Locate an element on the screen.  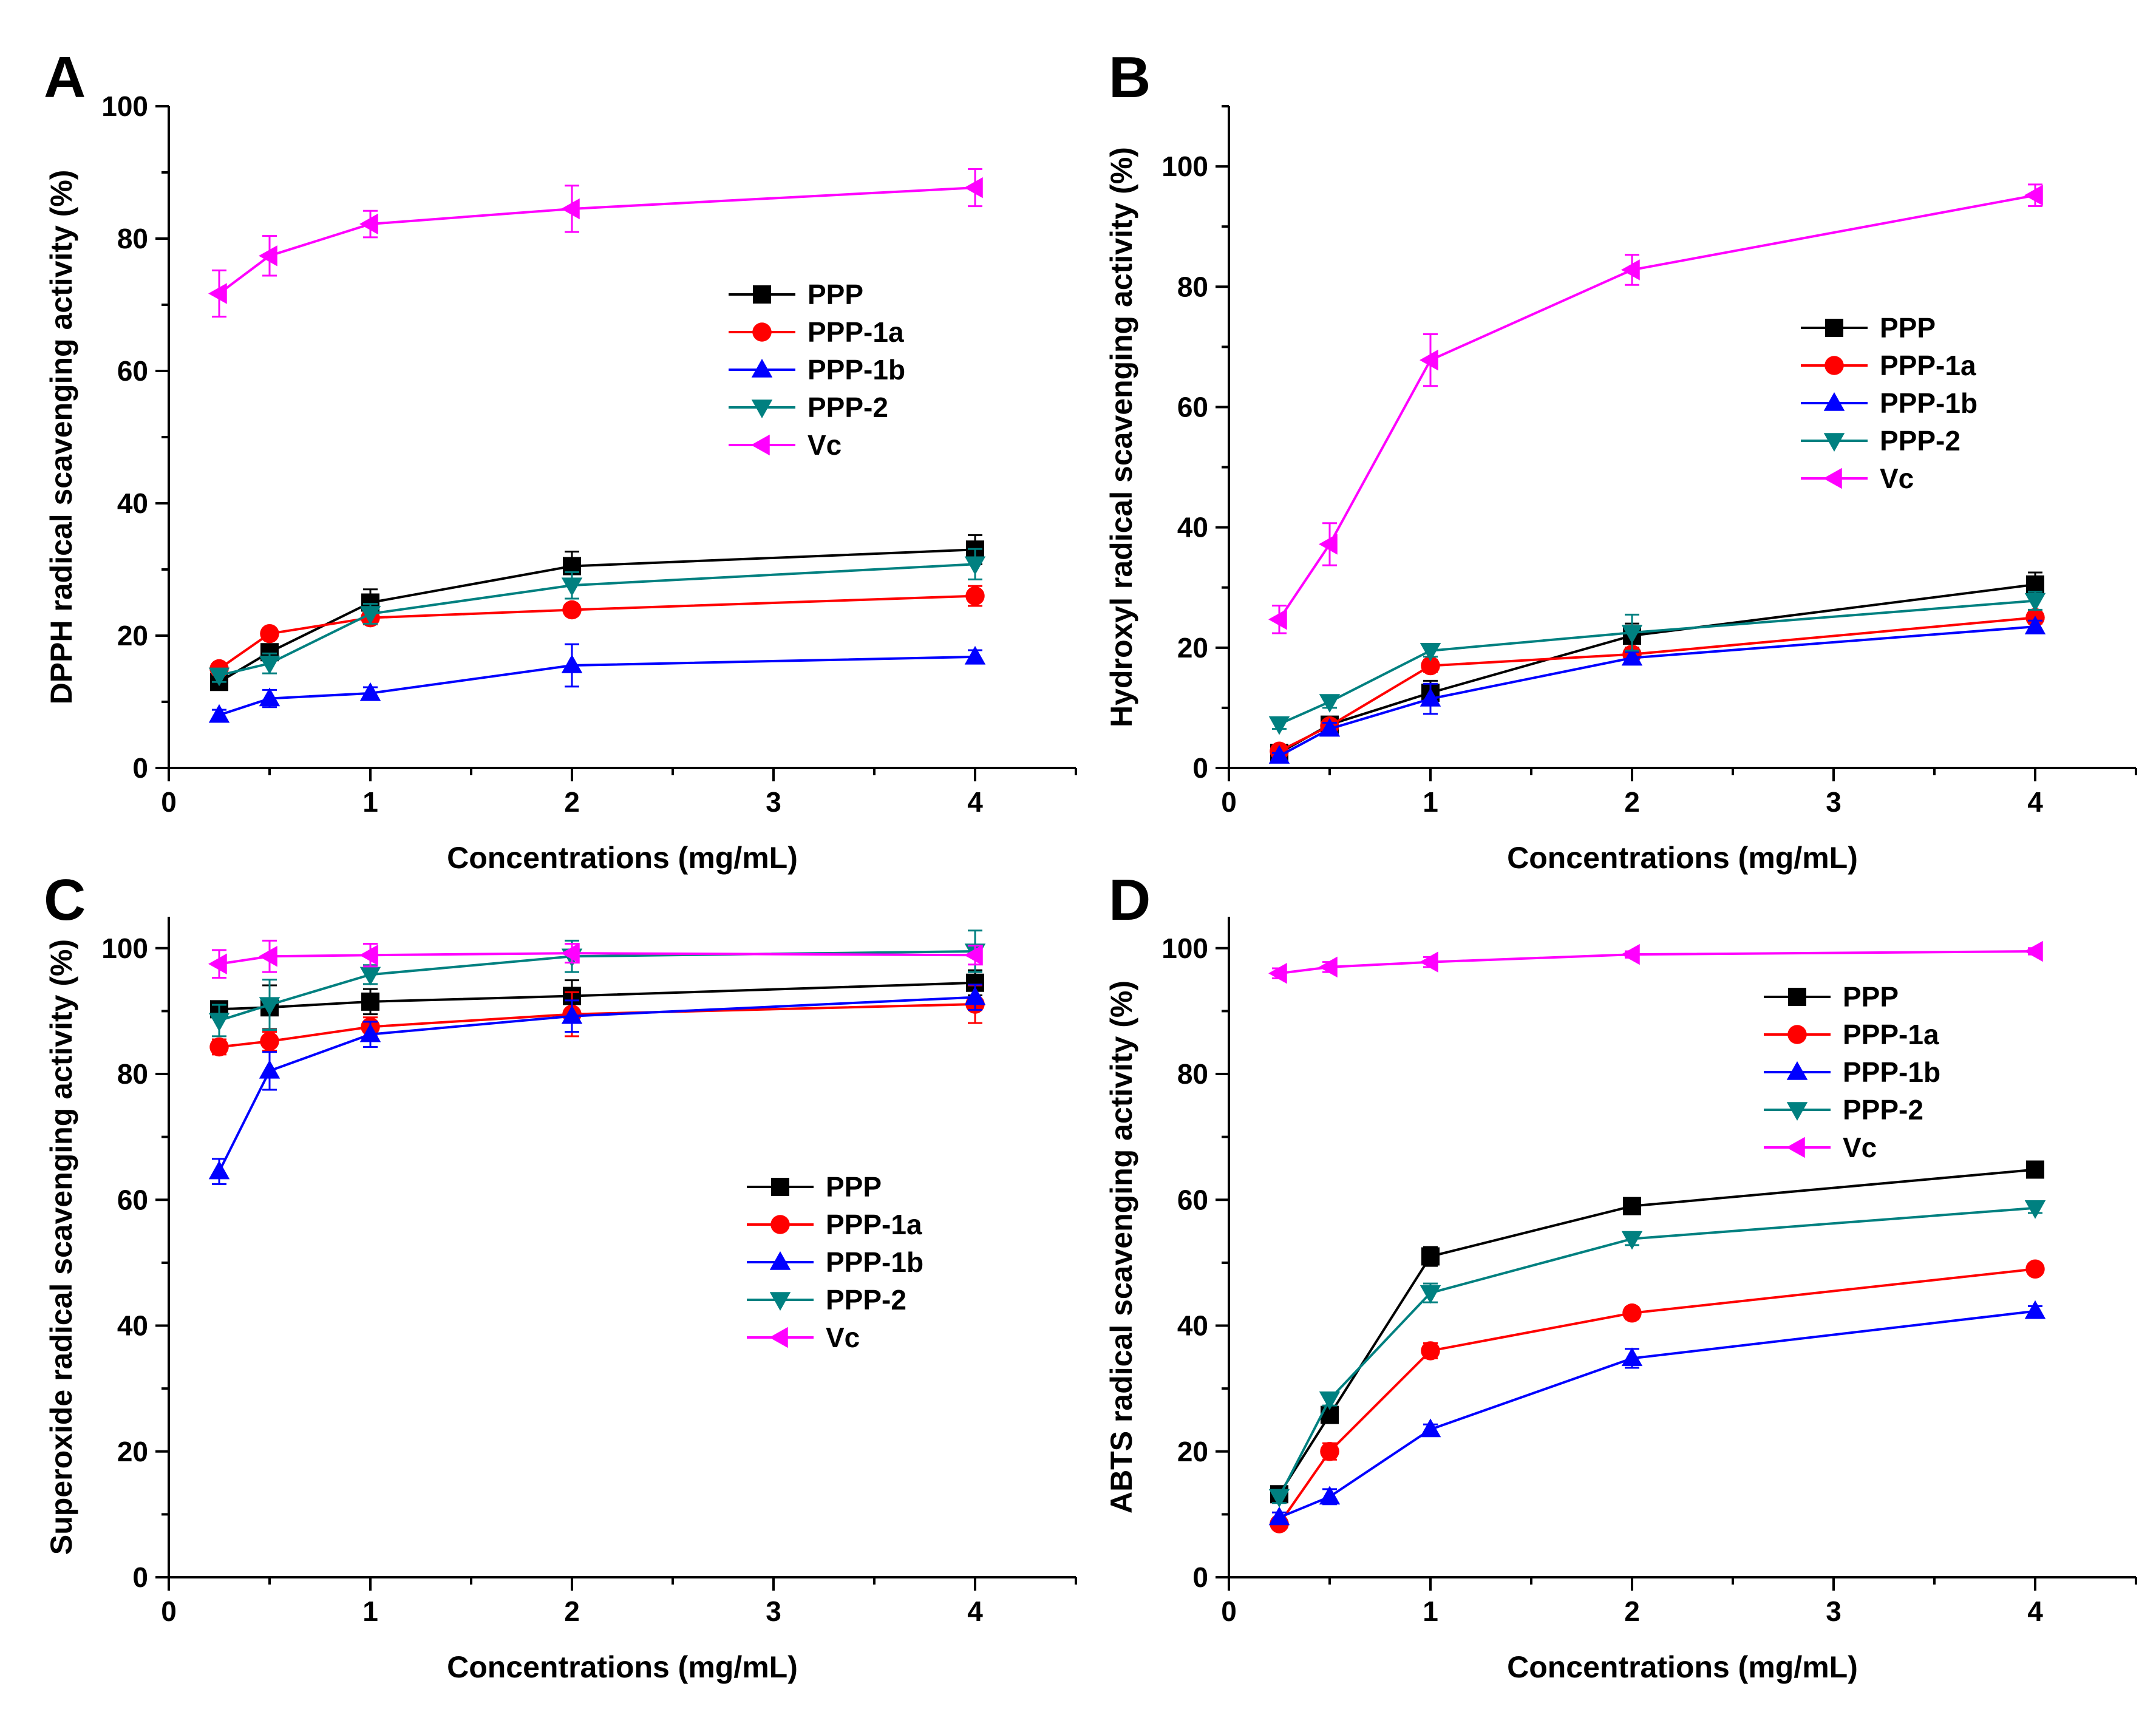
y-axis-title: DPPH radical scavenging activity (%) is located at coordinates (61, 437).